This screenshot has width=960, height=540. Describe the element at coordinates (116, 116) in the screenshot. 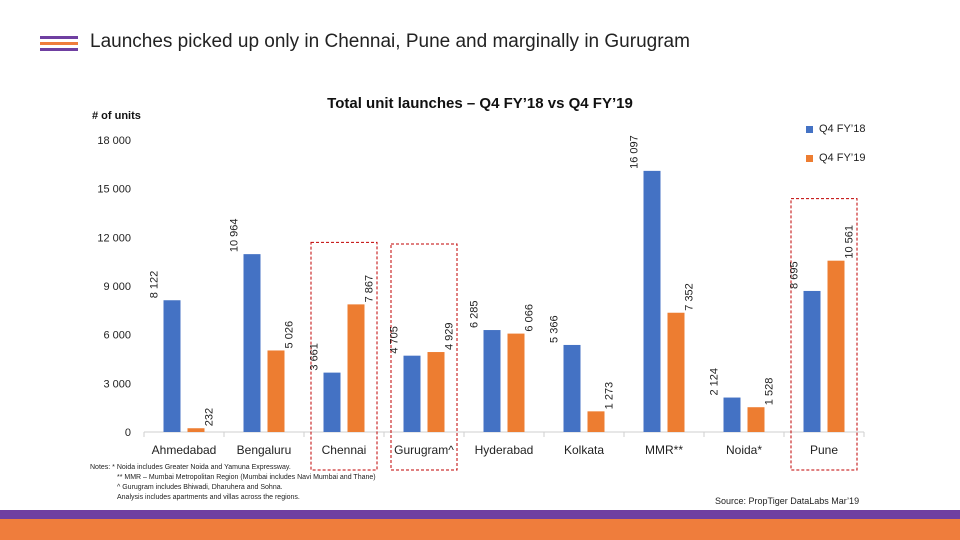

I see `y-axis-label: # of units` at that location.